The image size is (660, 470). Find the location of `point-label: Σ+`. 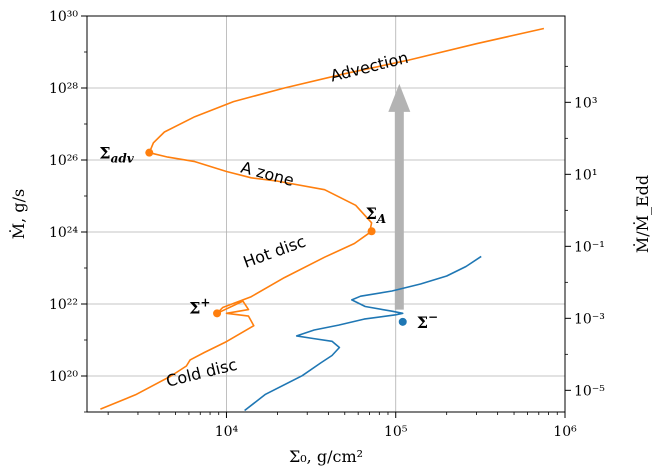

point-label: Σ+ is located at coordinates (199, 306).